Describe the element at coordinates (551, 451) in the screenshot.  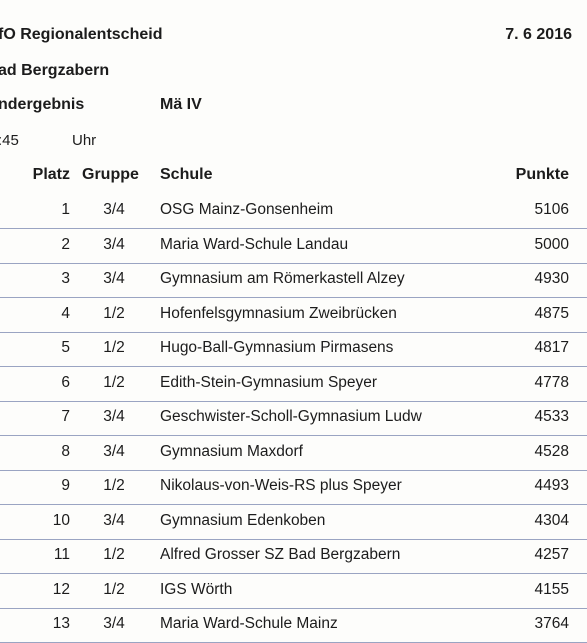
I see `points-cell: 4528` at that location.